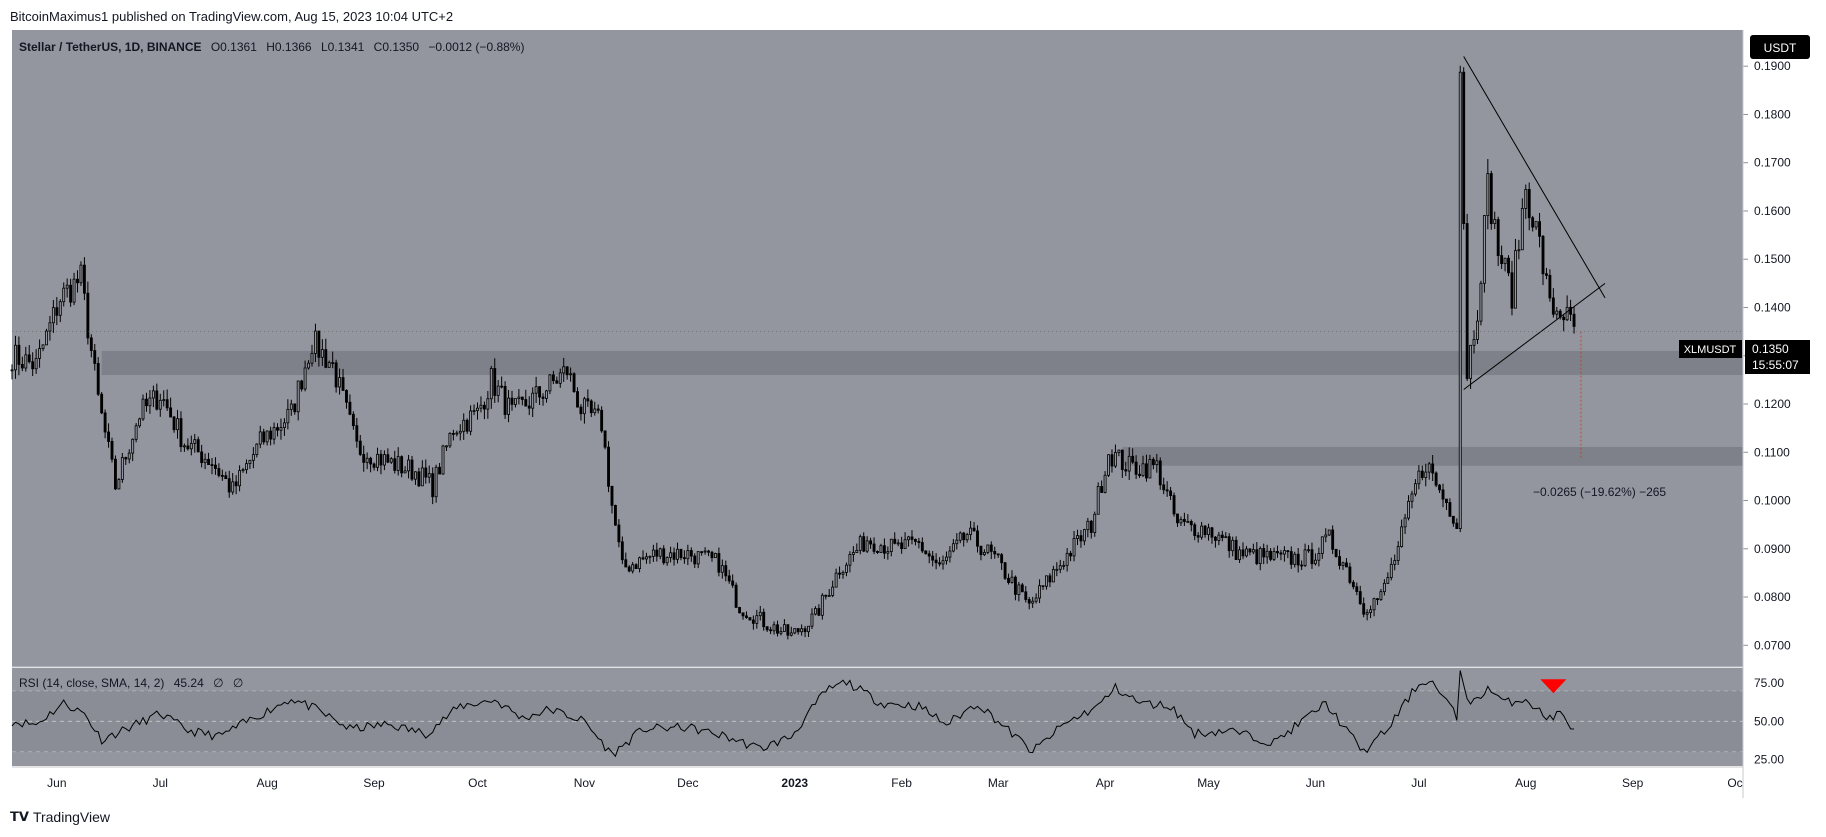  What do you see at coordinates (998, 783) in the screenshot?
I see `time-tick-label: Mar` at bounding box center [998, 783].